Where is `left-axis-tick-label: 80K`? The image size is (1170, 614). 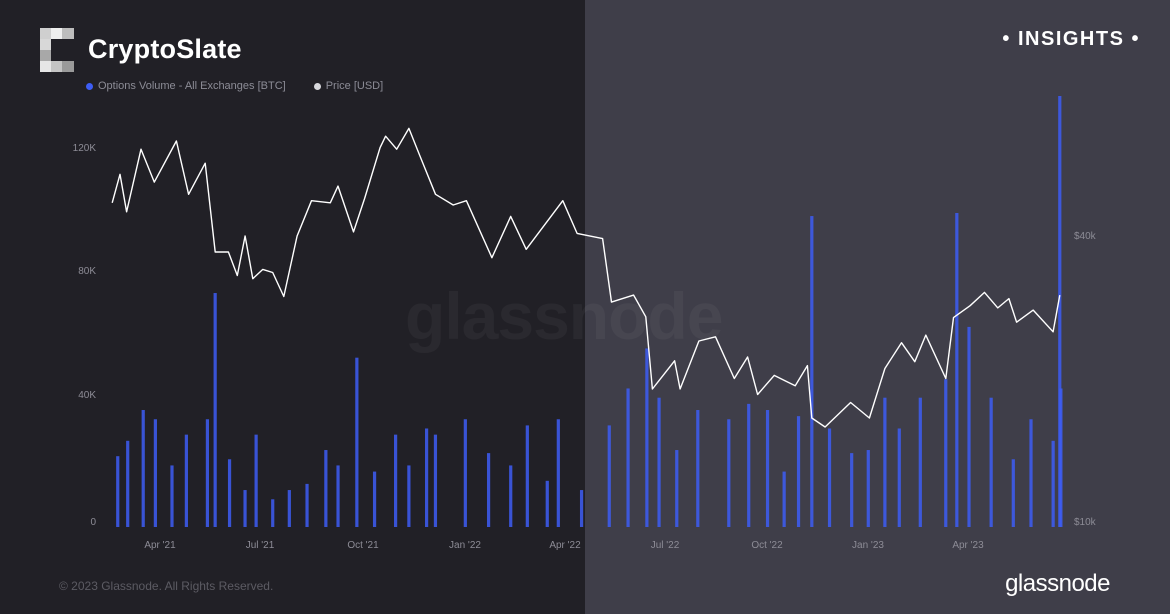 left-axis-tick-label: 80K is located at coordinates (87, 271).